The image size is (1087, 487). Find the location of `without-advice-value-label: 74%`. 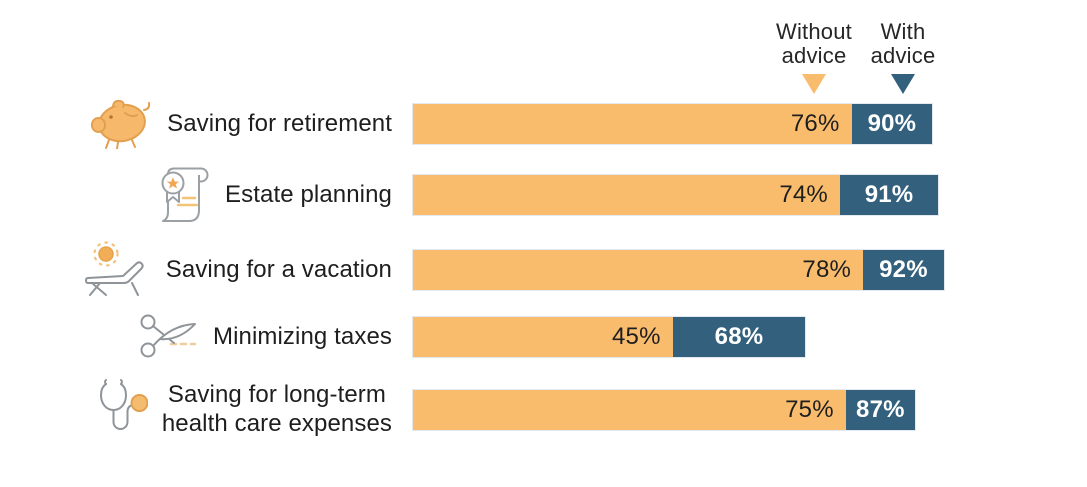

without-advice-value-label: 74% is located at coordinates (803, 194).